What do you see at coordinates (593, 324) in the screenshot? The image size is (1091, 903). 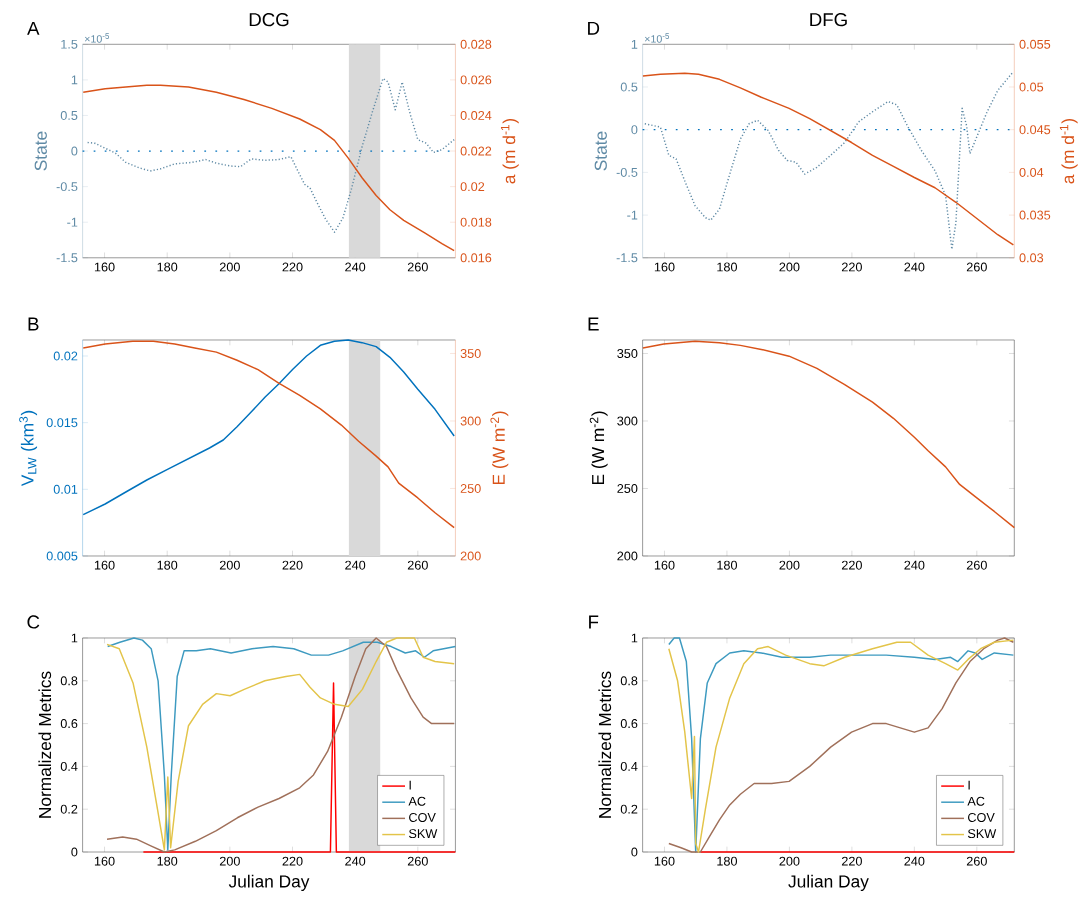 I see `text: E` at bounding box center [593, 324].